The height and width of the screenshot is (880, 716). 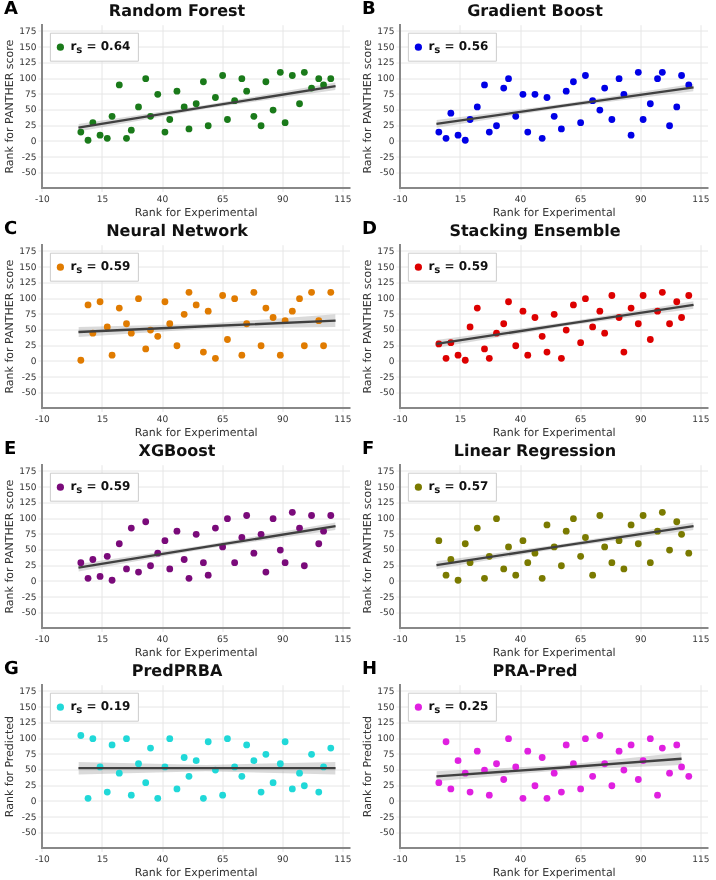 I want to click on chart-title: Neural Network, so click(x=178, y=230).